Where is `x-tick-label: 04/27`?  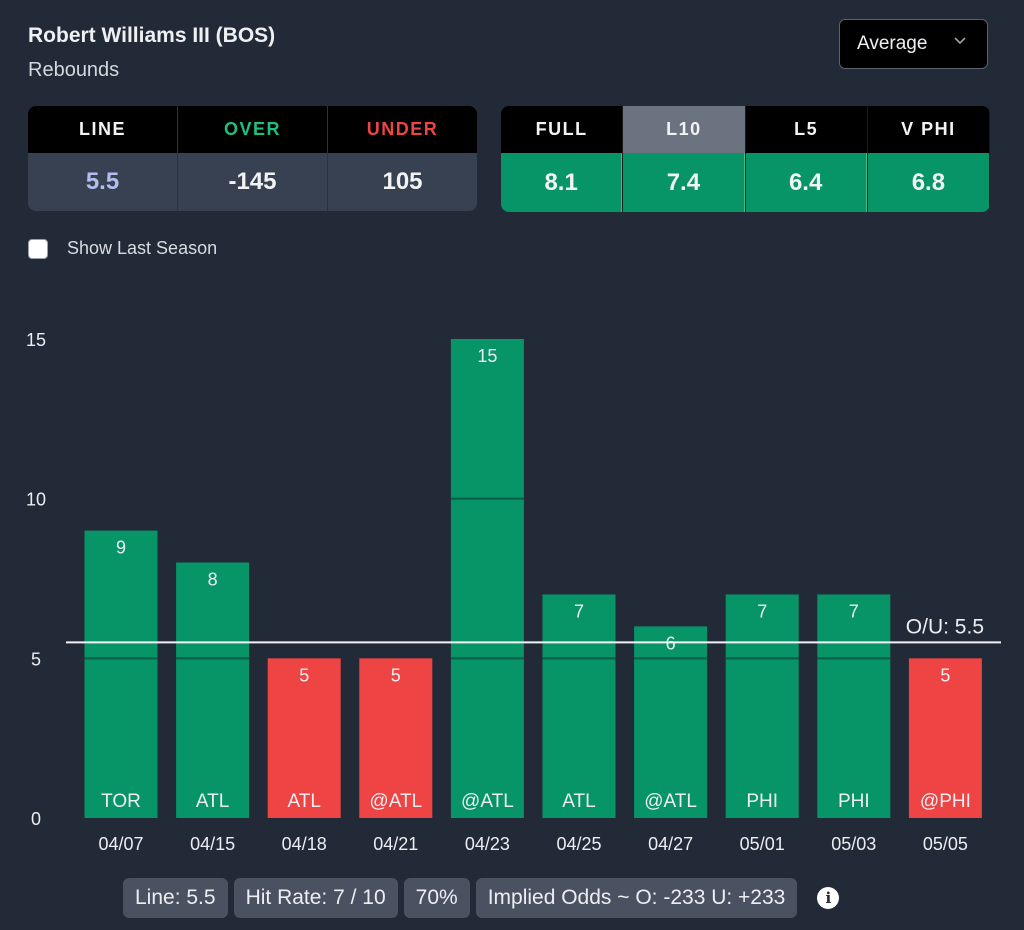 x-tick-label: 04/27 is located at coordinates (670, 844).